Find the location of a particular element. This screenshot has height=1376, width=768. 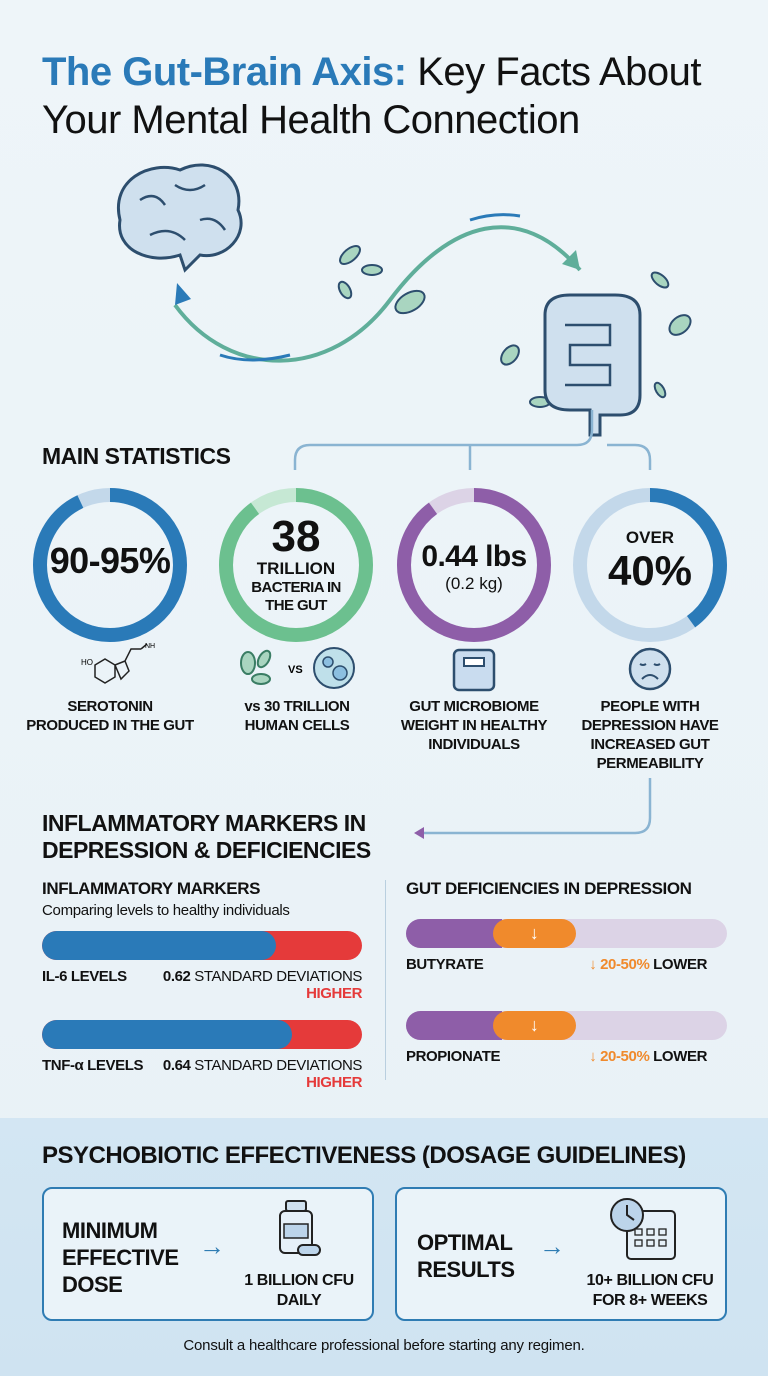

arrow-head-right is located at coordinates (571, 260).